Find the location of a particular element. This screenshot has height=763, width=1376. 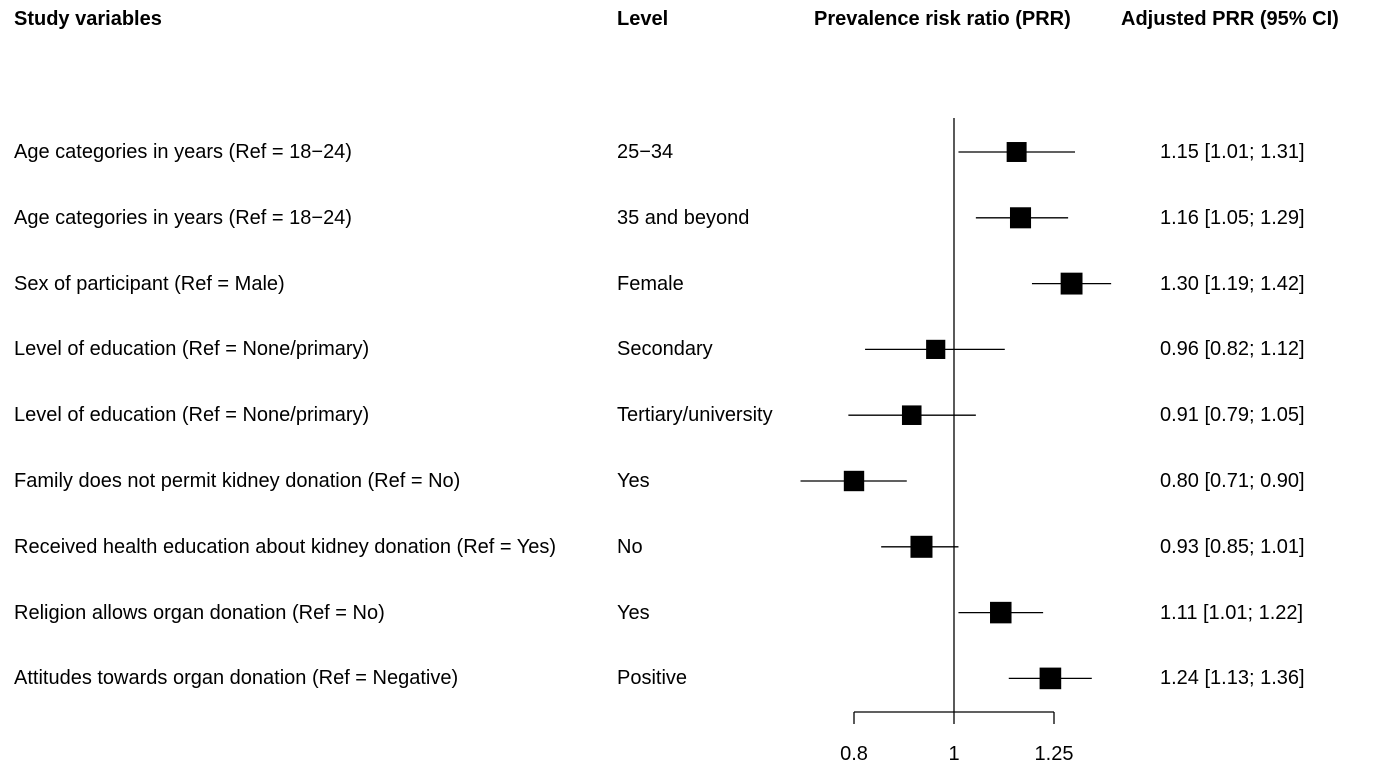

row-estimate-label: 1.30 [1.19; 1.42] is located at coordinates (1232, 283).